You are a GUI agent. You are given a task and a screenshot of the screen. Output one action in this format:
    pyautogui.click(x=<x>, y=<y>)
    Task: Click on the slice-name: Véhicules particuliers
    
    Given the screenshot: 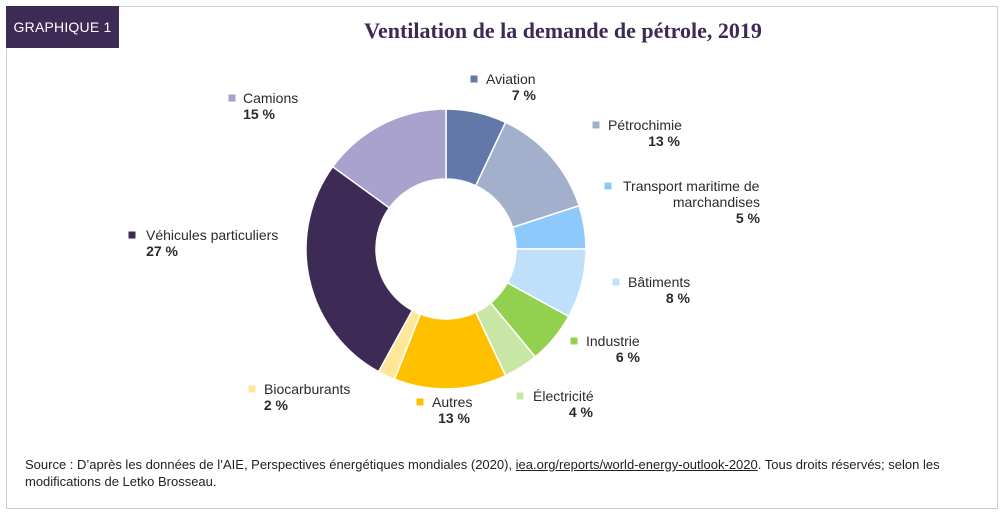 What is the action you would take?
    pyautogui.click(x=212, y=235)
    